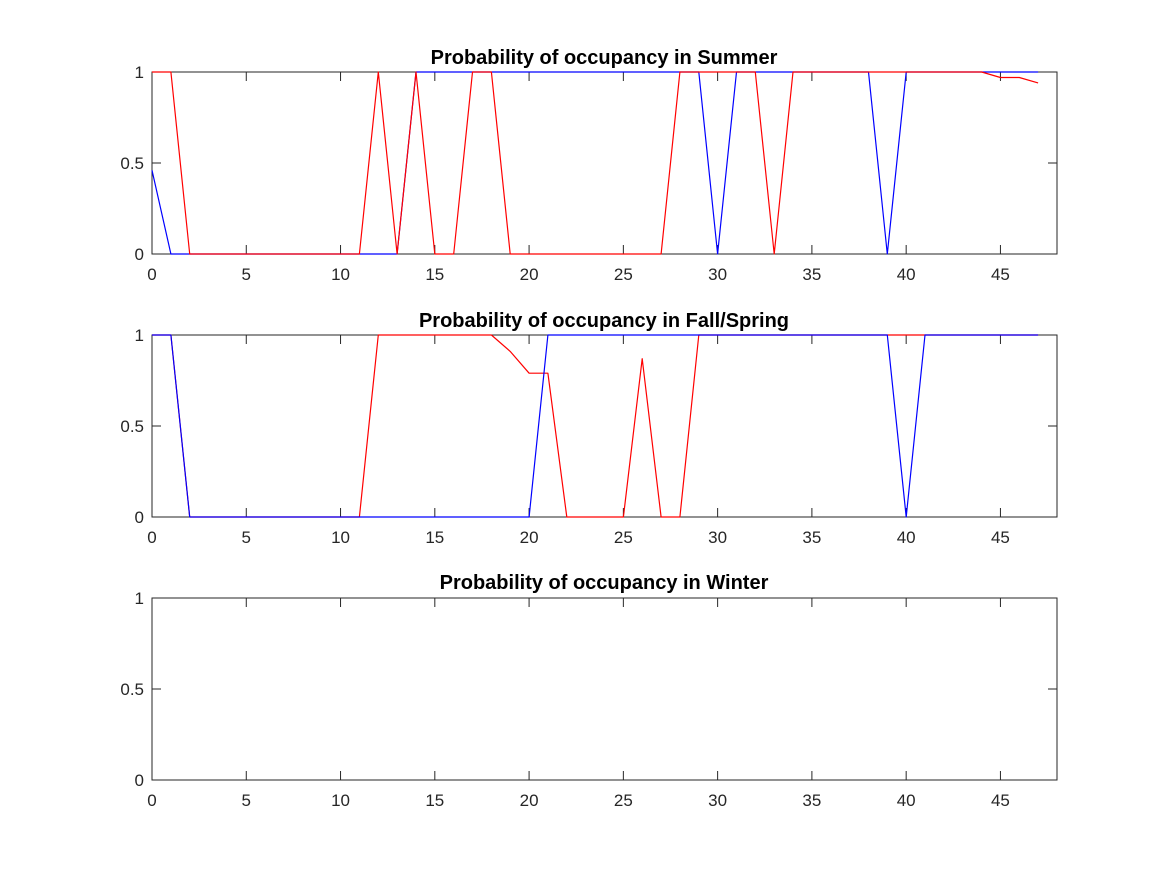 This screenshot has width=1167, height=875. I want to click on chart-title: Probability of occupancy in Summer, so click(604, 58).